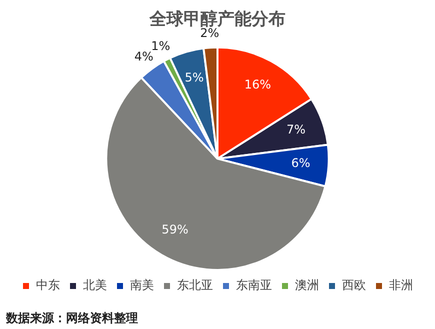 The width and height of the screenshot is (435, 329). I want to click on legend-label: 东北亚, so click(195, 285).